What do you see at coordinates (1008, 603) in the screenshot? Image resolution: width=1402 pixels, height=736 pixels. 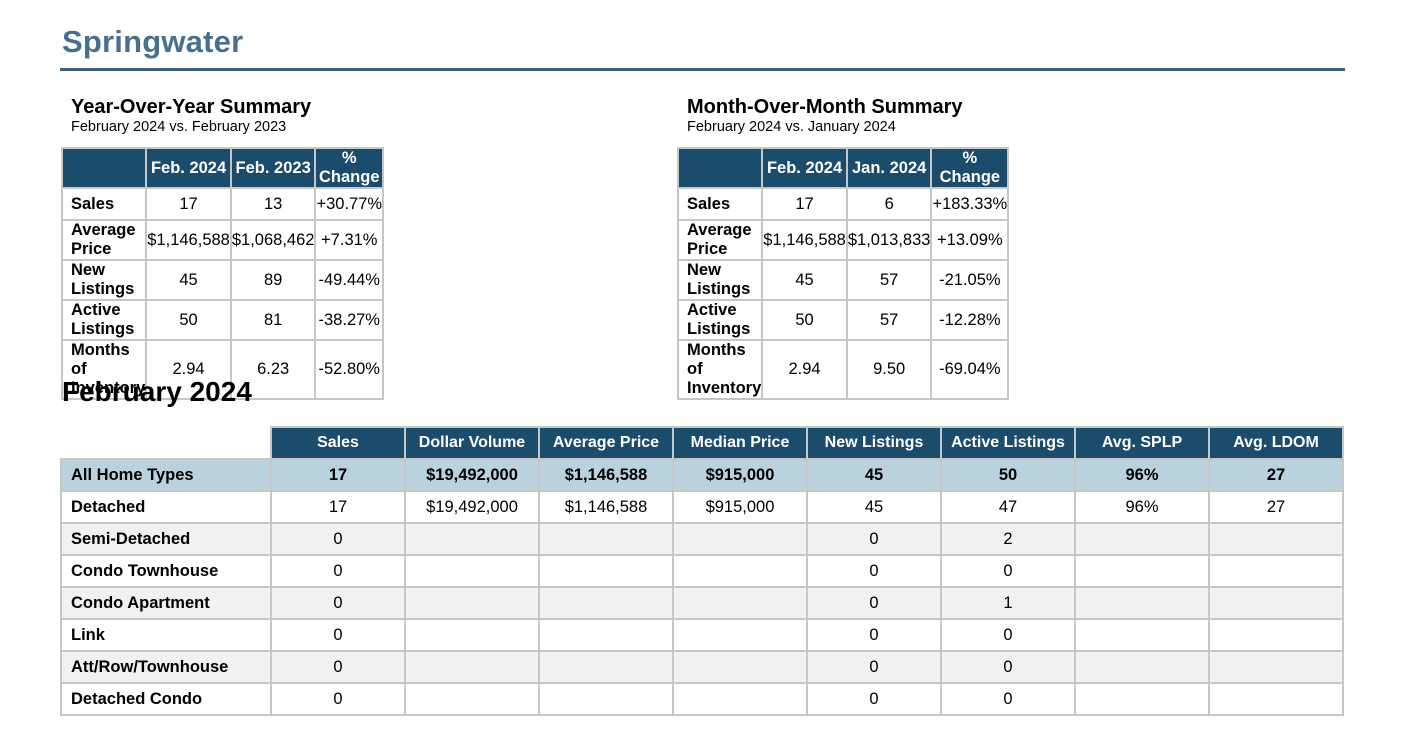 I see `table-cell: 1` at bounding box center [1008, 603].